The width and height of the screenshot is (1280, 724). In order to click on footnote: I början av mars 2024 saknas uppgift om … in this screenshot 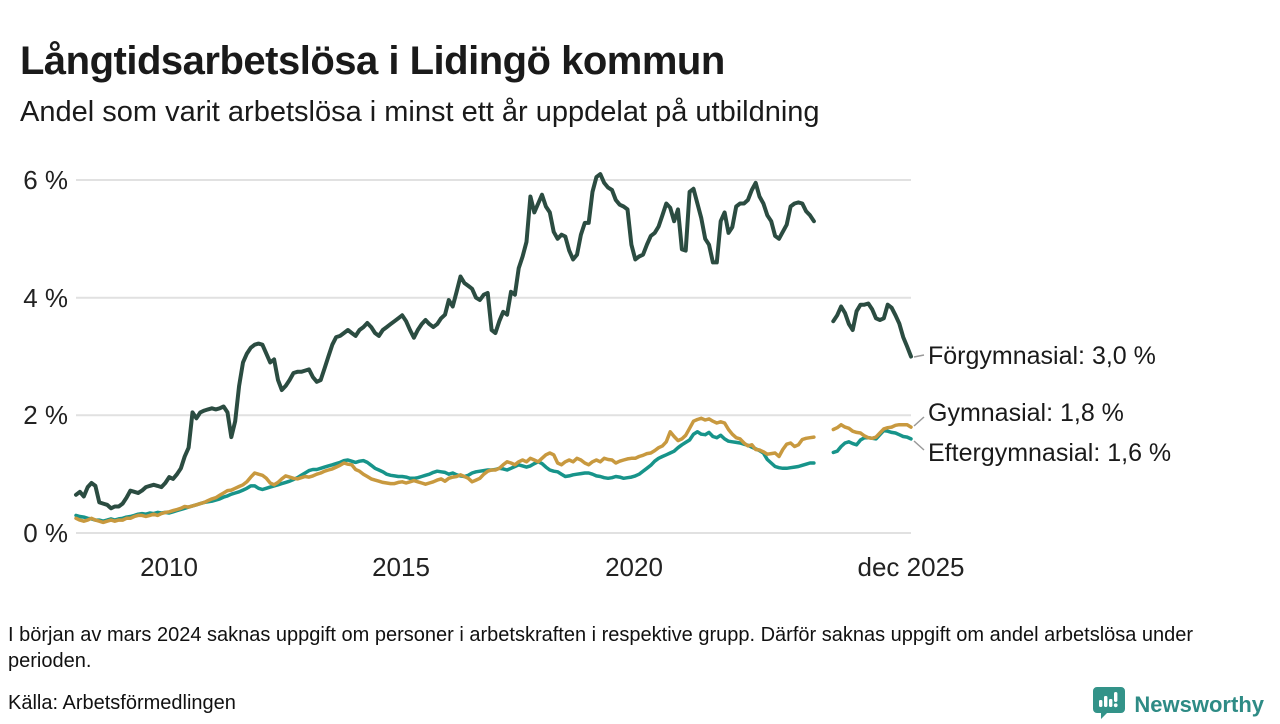, I will do `click(601, 648)`.